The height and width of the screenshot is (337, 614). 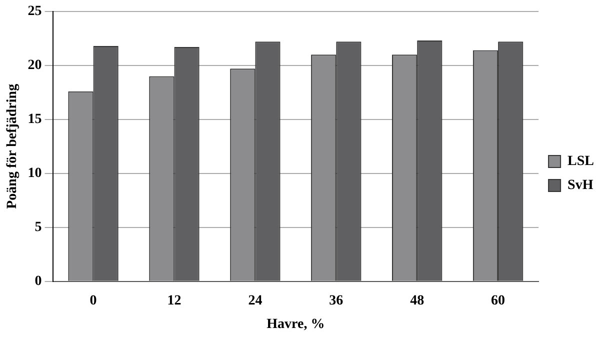 I want to click on x-tick-label: 48, so click(x=417, y=300).